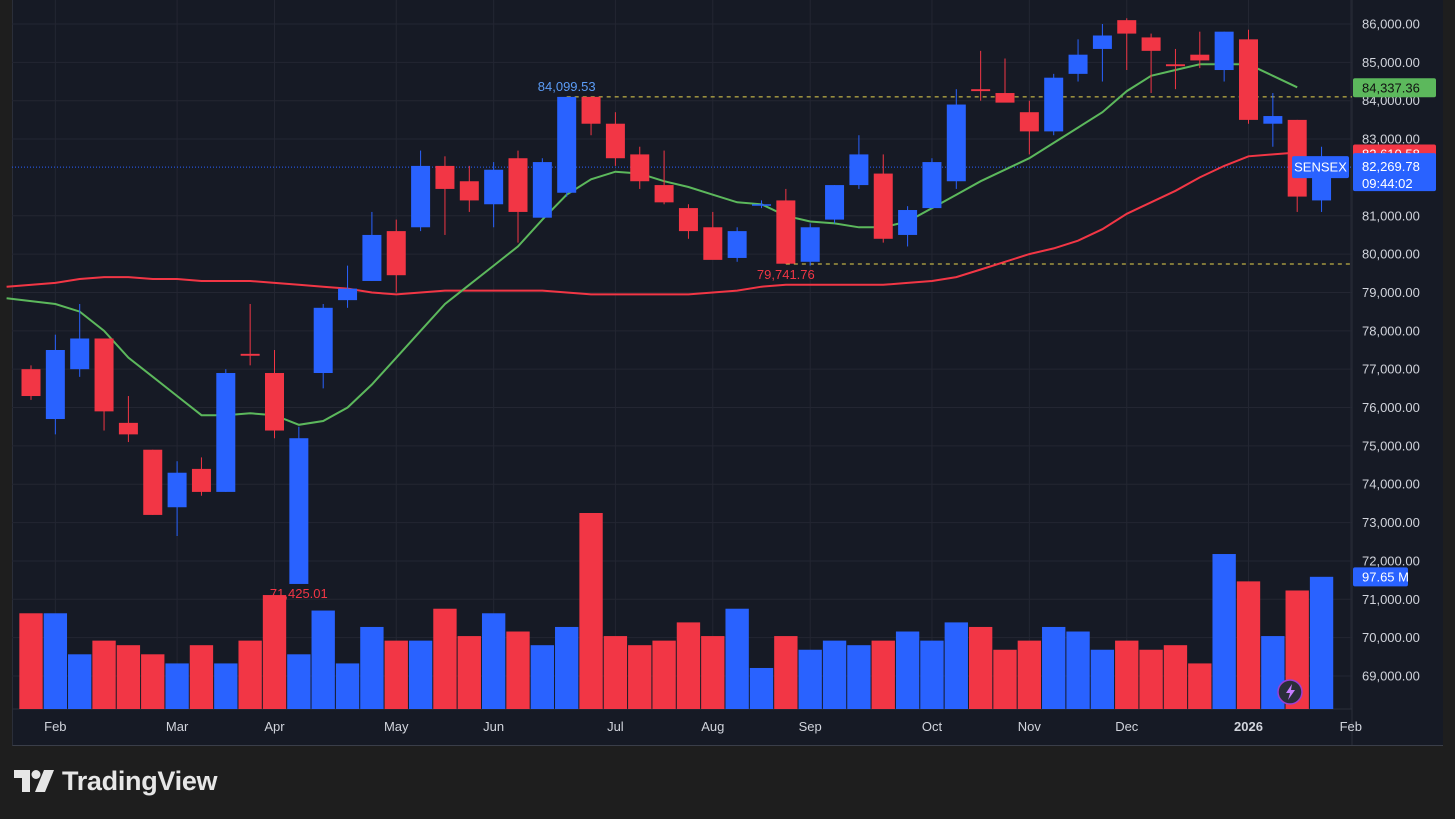 The image size is (1455, 819). I want to click on time-tick-label: Sep, so click(810, 726).